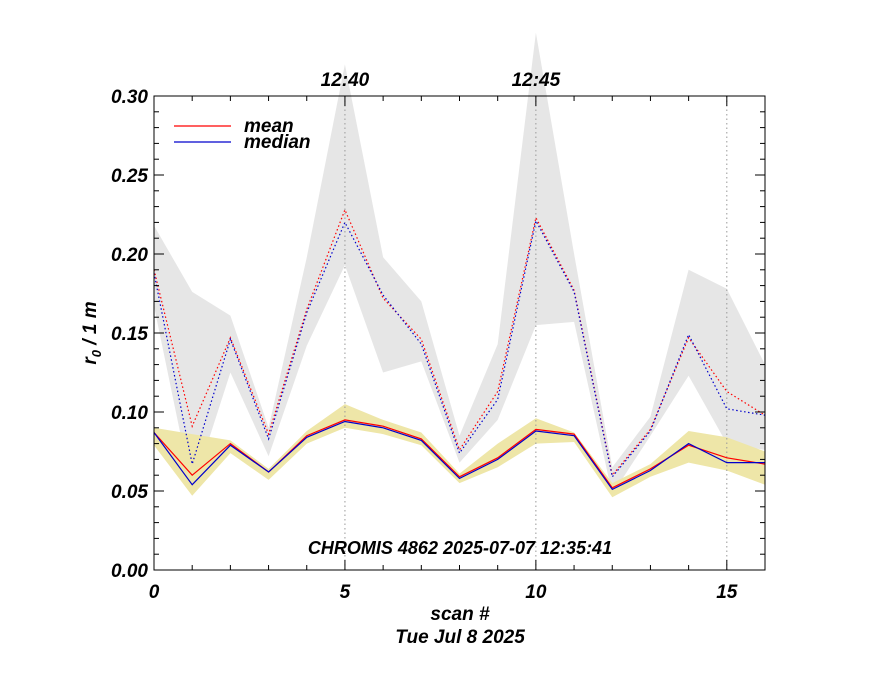 Image resolution: width=880 pixels, height=680 pixels. Describe the element at coordinates (460, 548) in the screenshot. I see `annotation-text: CHROMIS 4862 2025-07-07 12:35:41` at that location.